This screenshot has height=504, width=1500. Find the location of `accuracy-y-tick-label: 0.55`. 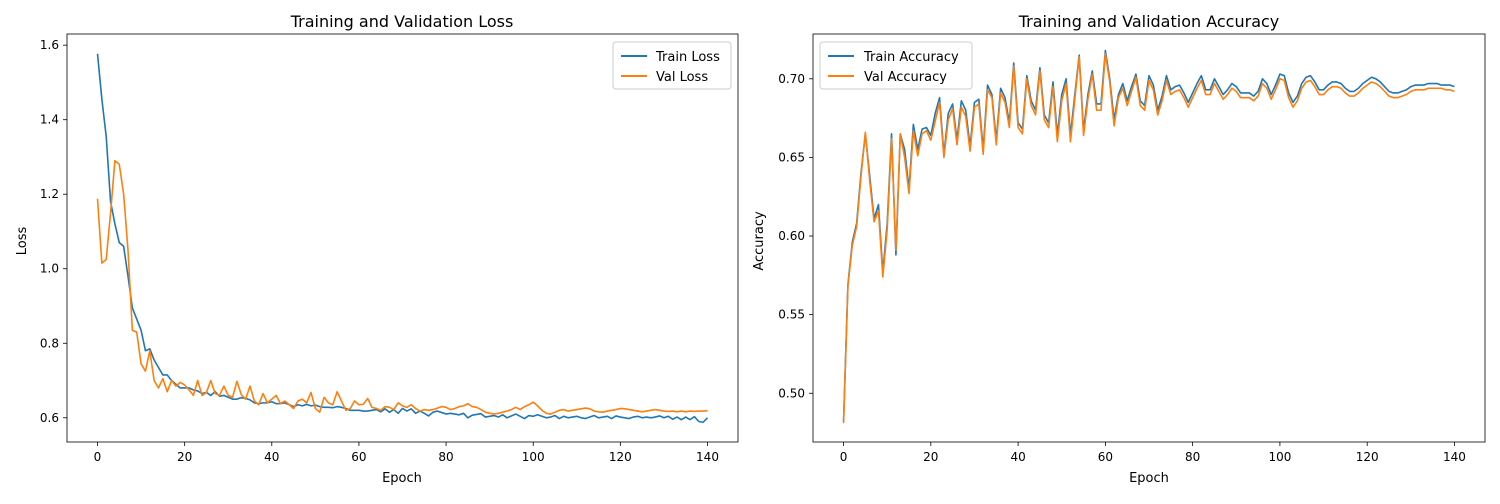

accuracy-y-tick-label: 0.55 is located at coordinates (791, 315).